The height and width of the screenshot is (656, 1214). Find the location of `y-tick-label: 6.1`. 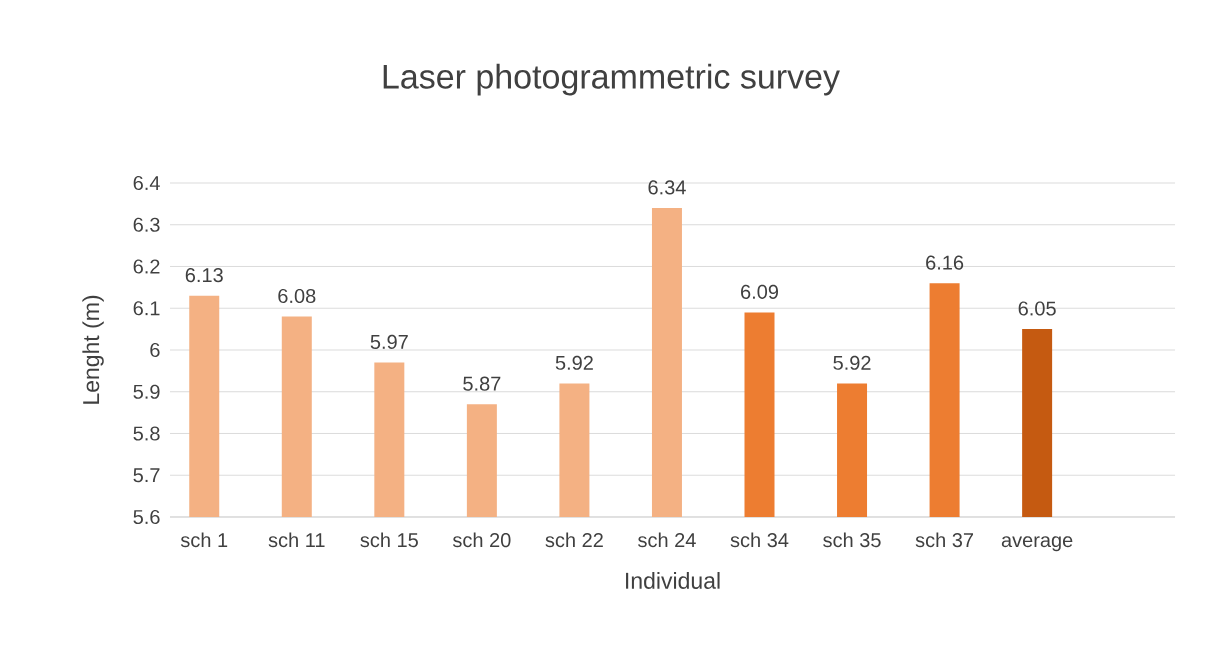

y-tick-label: 6.1 is located at coordinates (146, 308).